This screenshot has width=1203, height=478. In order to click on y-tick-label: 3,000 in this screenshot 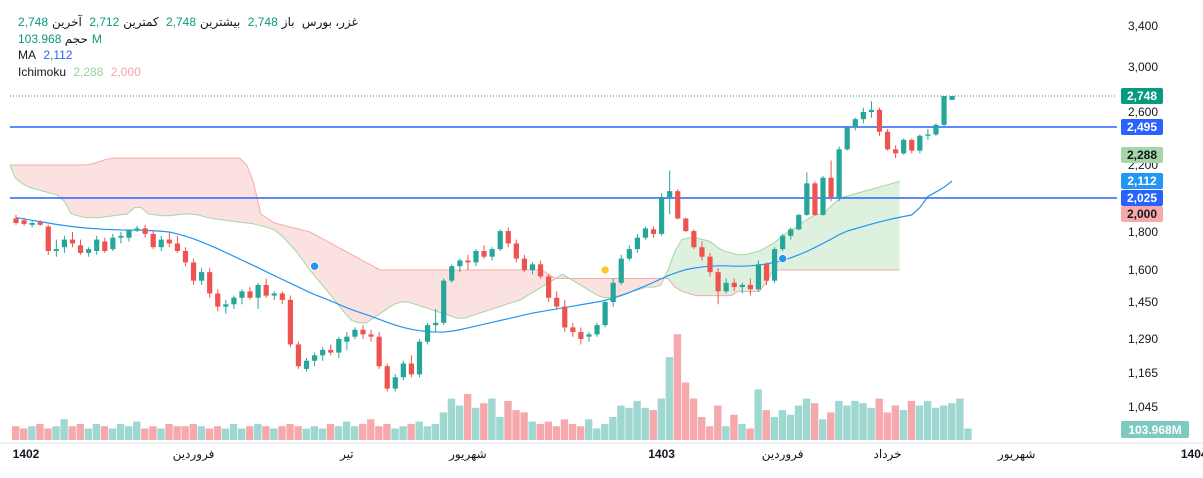, I will do `click(1143, 67)`.